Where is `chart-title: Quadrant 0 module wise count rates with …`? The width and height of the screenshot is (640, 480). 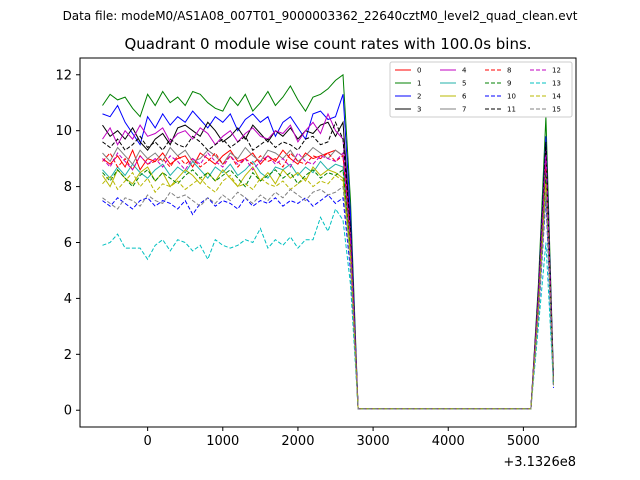
chart-title: Quadrant 0 module wise count rates with … is located at coordinates (327, 44).